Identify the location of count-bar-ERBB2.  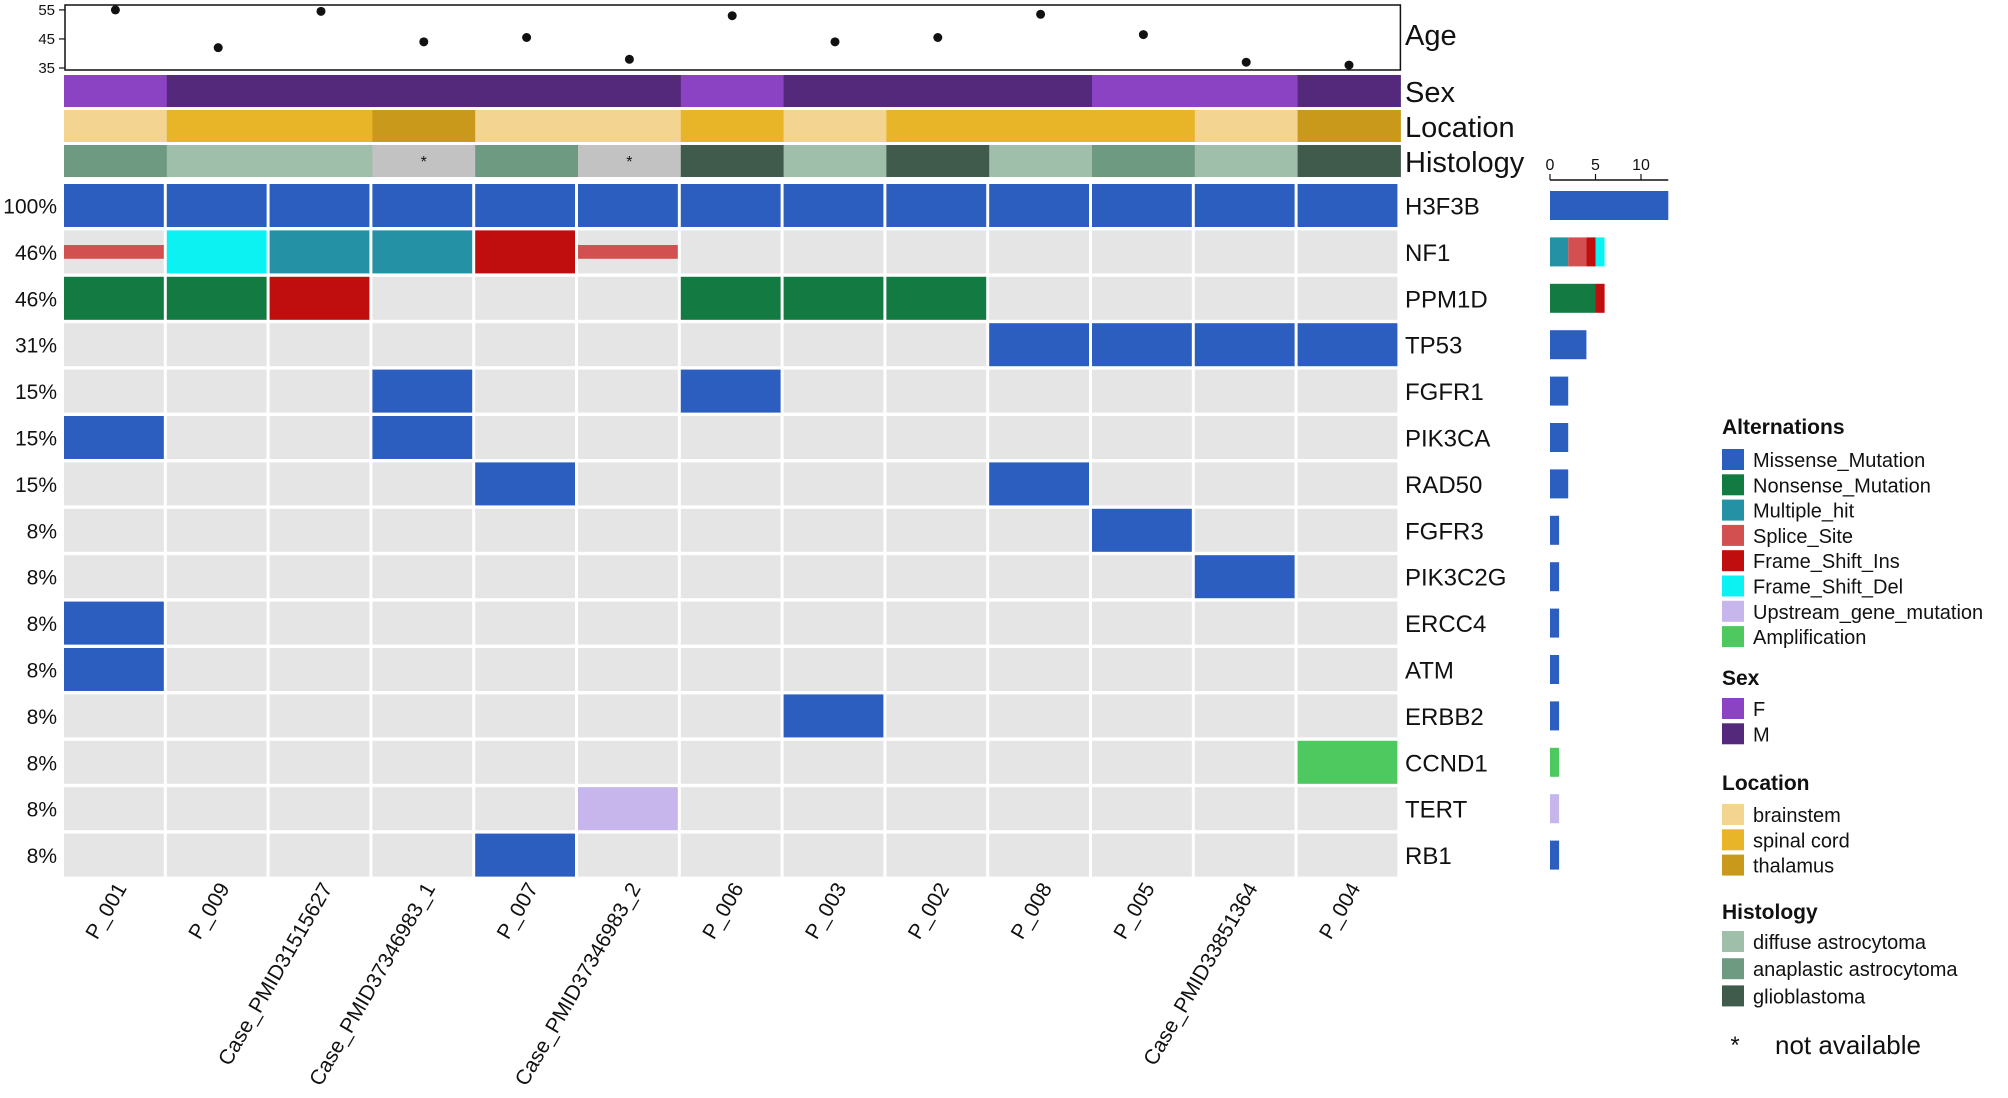
(1555, 716).